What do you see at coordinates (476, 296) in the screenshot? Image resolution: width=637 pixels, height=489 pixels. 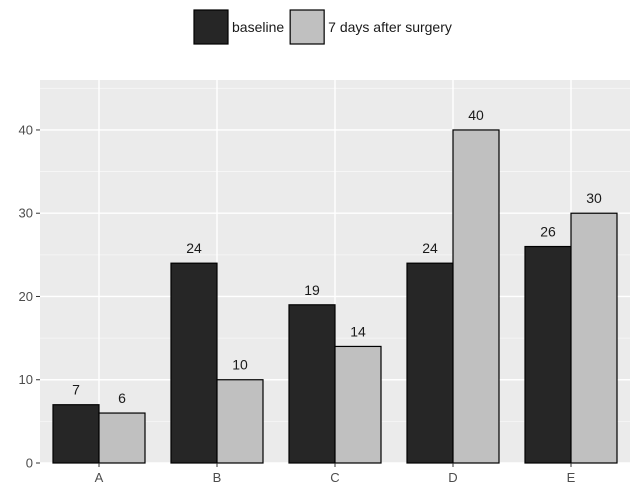 I see `bar-after-surgery-d` at bounding box center [476, 296].